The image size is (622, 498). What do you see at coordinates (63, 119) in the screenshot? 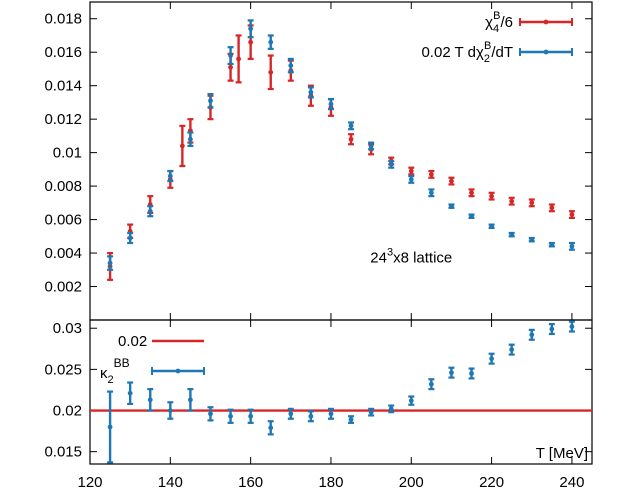
I see `top-ytick-label: 0.012` at bounding box center [63, 119].